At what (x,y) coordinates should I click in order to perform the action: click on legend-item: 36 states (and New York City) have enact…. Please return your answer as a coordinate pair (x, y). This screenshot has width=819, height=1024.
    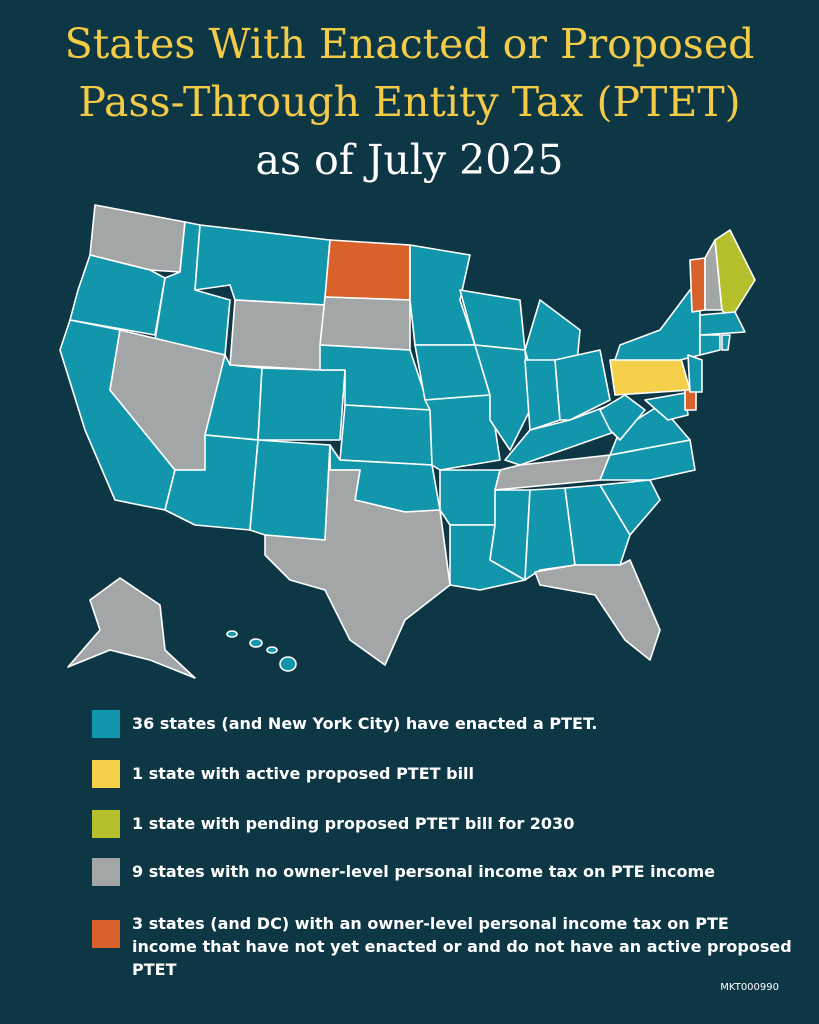
    Looking at the image, I should click on (442, 724).